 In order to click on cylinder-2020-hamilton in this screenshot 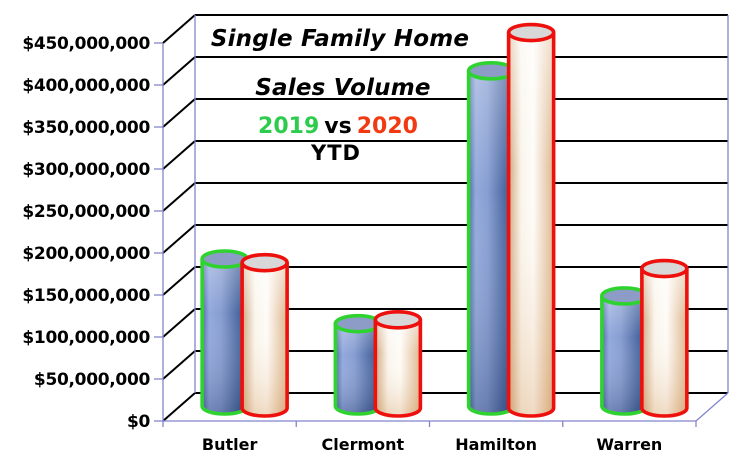, I will do `click(531, 220)`.